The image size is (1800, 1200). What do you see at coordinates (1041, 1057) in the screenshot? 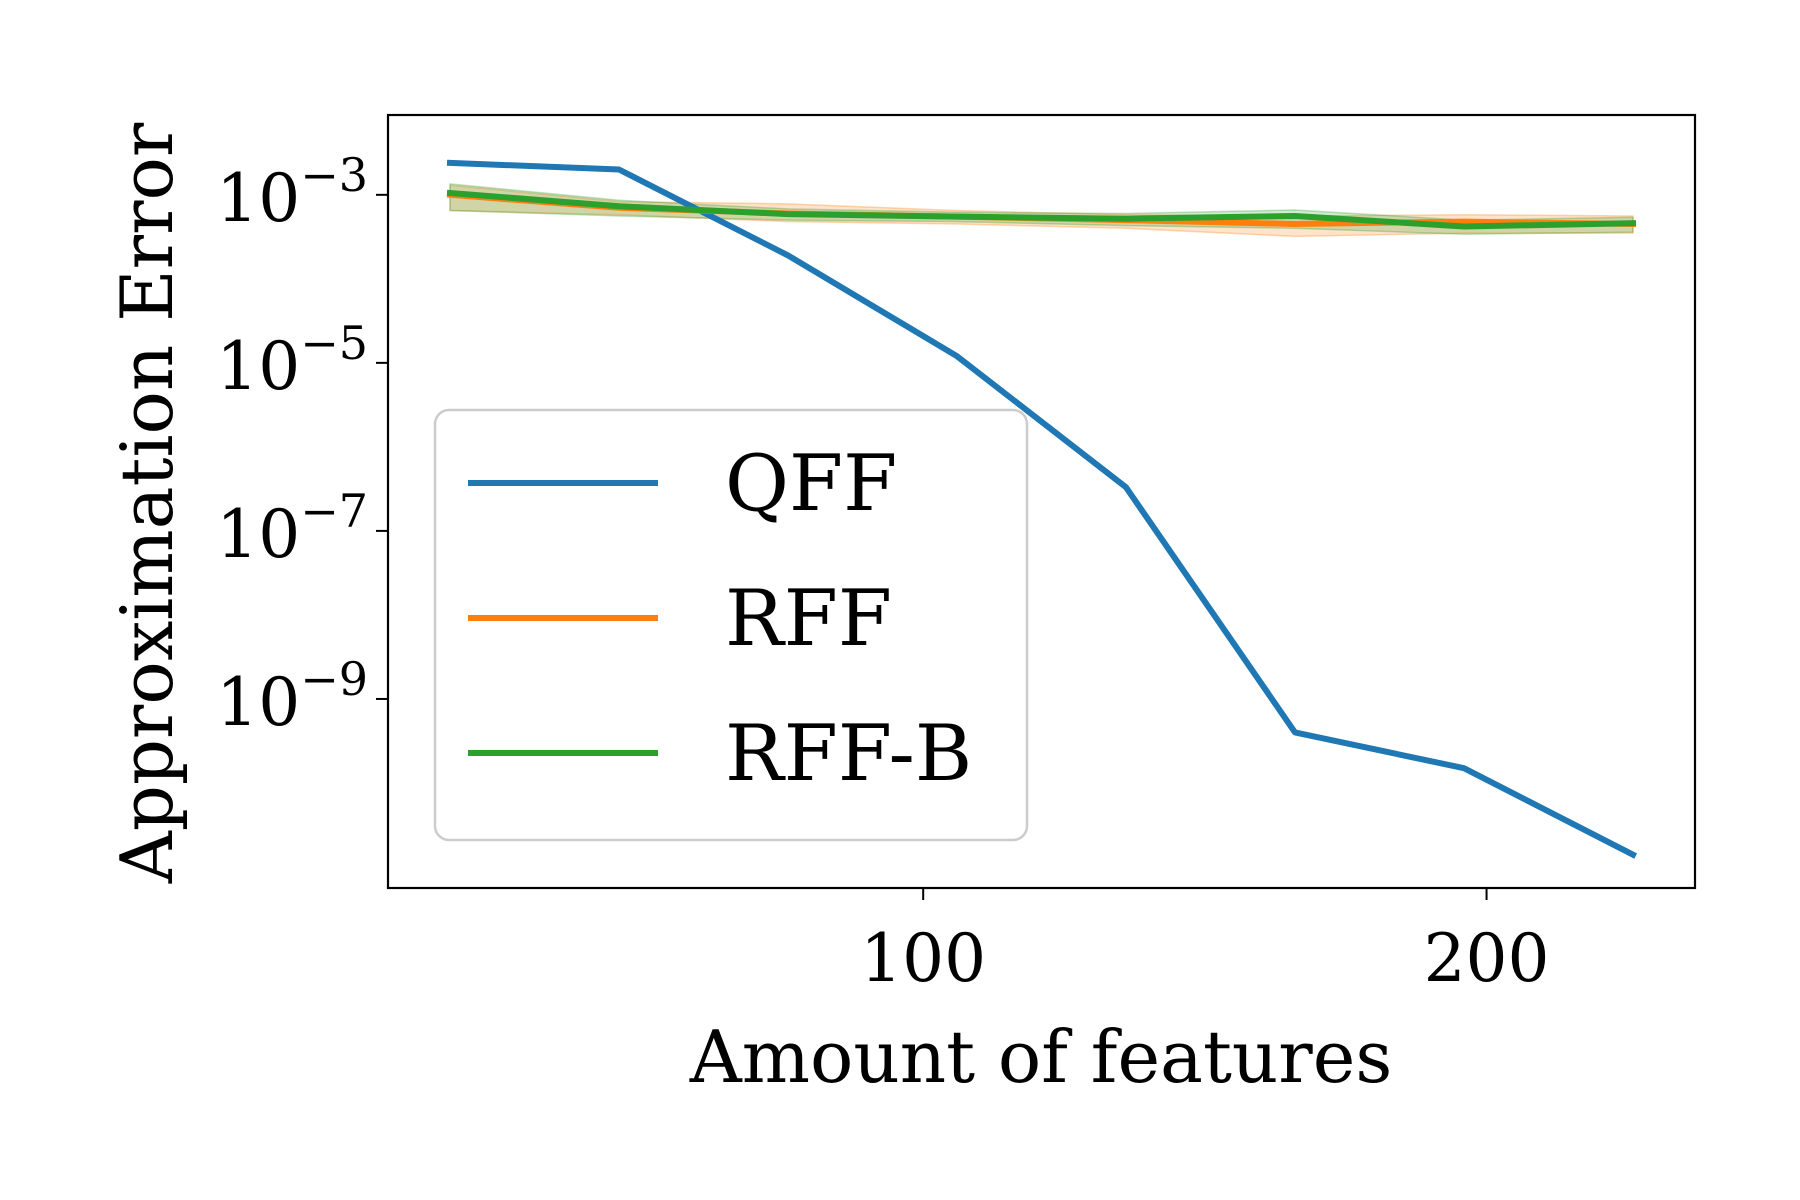
I see `x-axis-label: Amount of features` at bounding box center [1041, 1057].